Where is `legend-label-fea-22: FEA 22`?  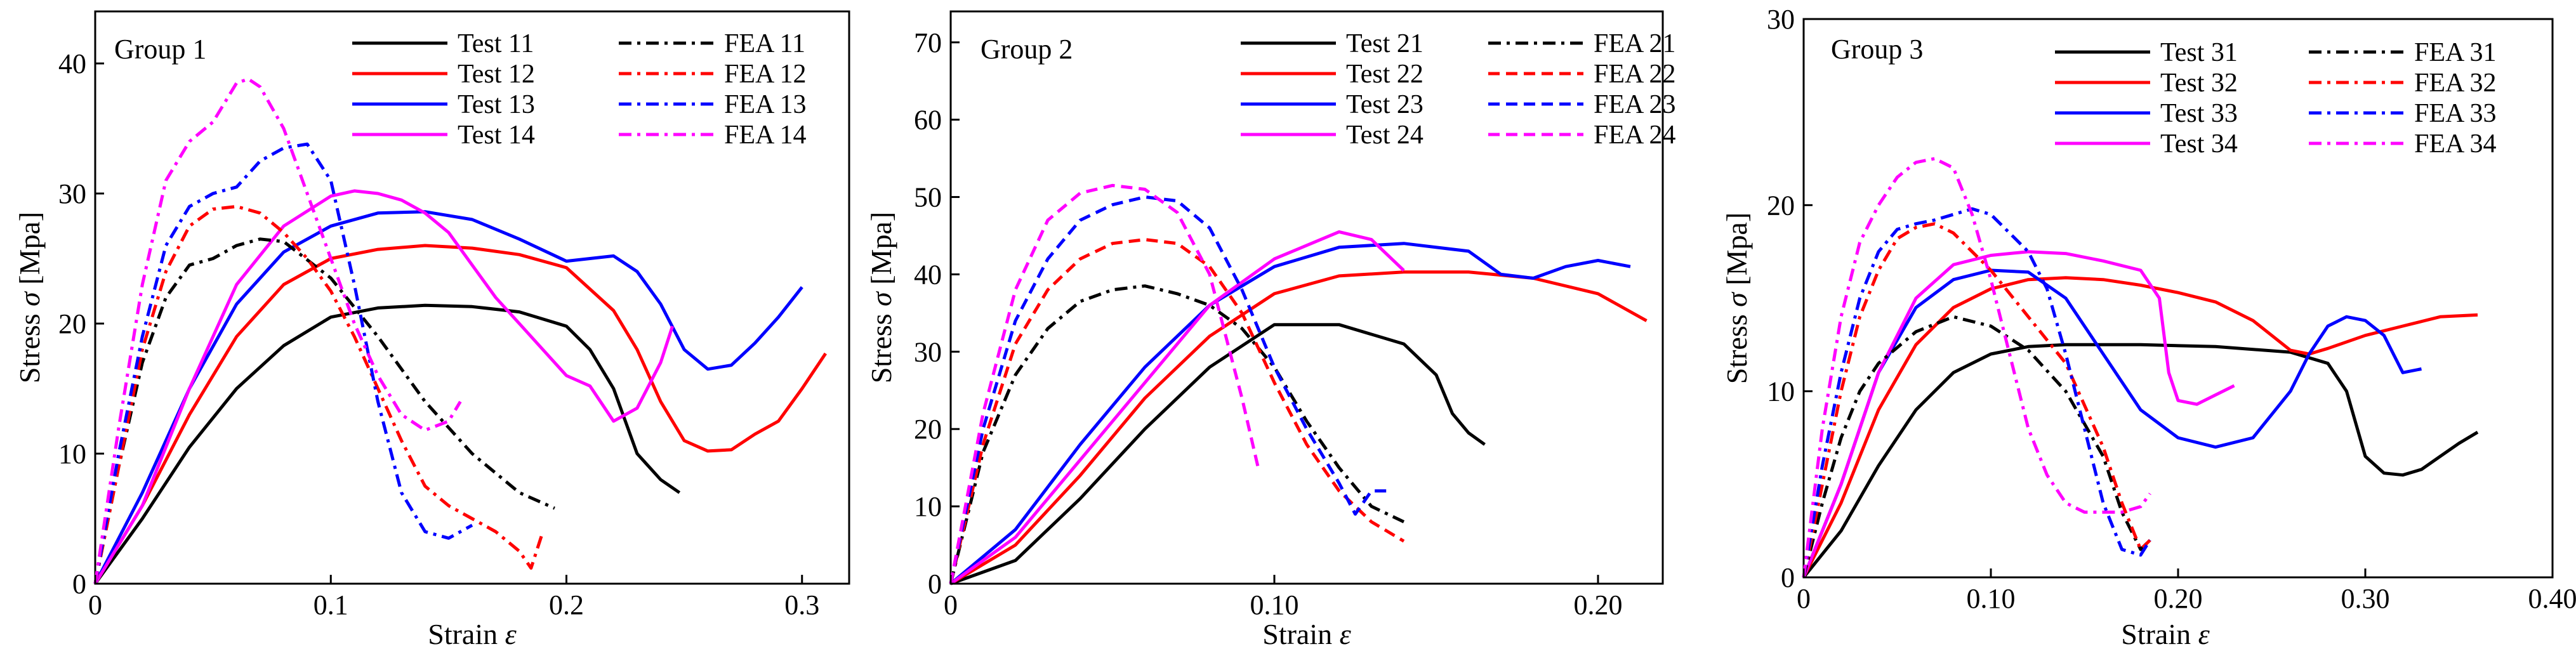
legend-label-fea-22: FEA 22 is located at coordinates (1635, 74).